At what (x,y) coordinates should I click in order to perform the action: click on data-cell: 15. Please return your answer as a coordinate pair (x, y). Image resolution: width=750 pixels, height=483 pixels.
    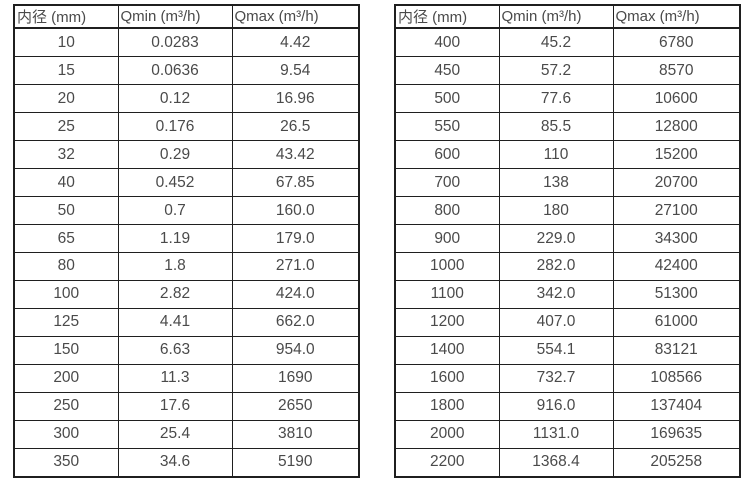
    Looking at the image, I should click on (66, 71).